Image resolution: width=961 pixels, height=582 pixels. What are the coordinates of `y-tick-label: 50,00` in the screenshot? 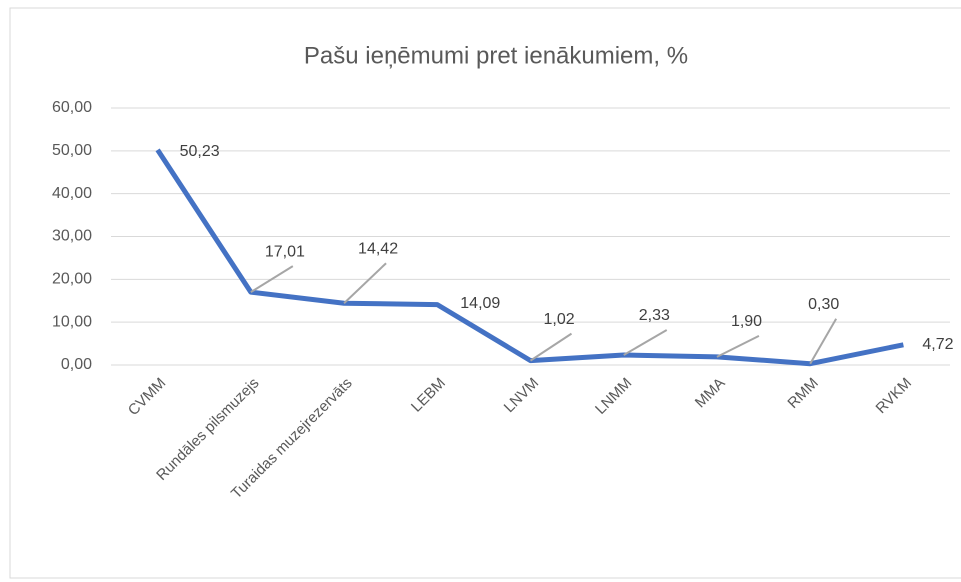 It's located at (72, 150).